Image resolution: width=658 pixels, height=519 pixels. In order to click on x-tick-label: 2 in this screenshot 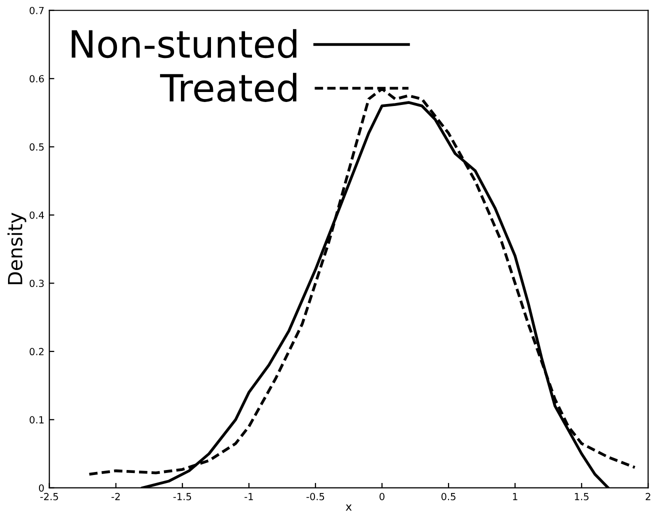, I will do `click(648, 496)`.